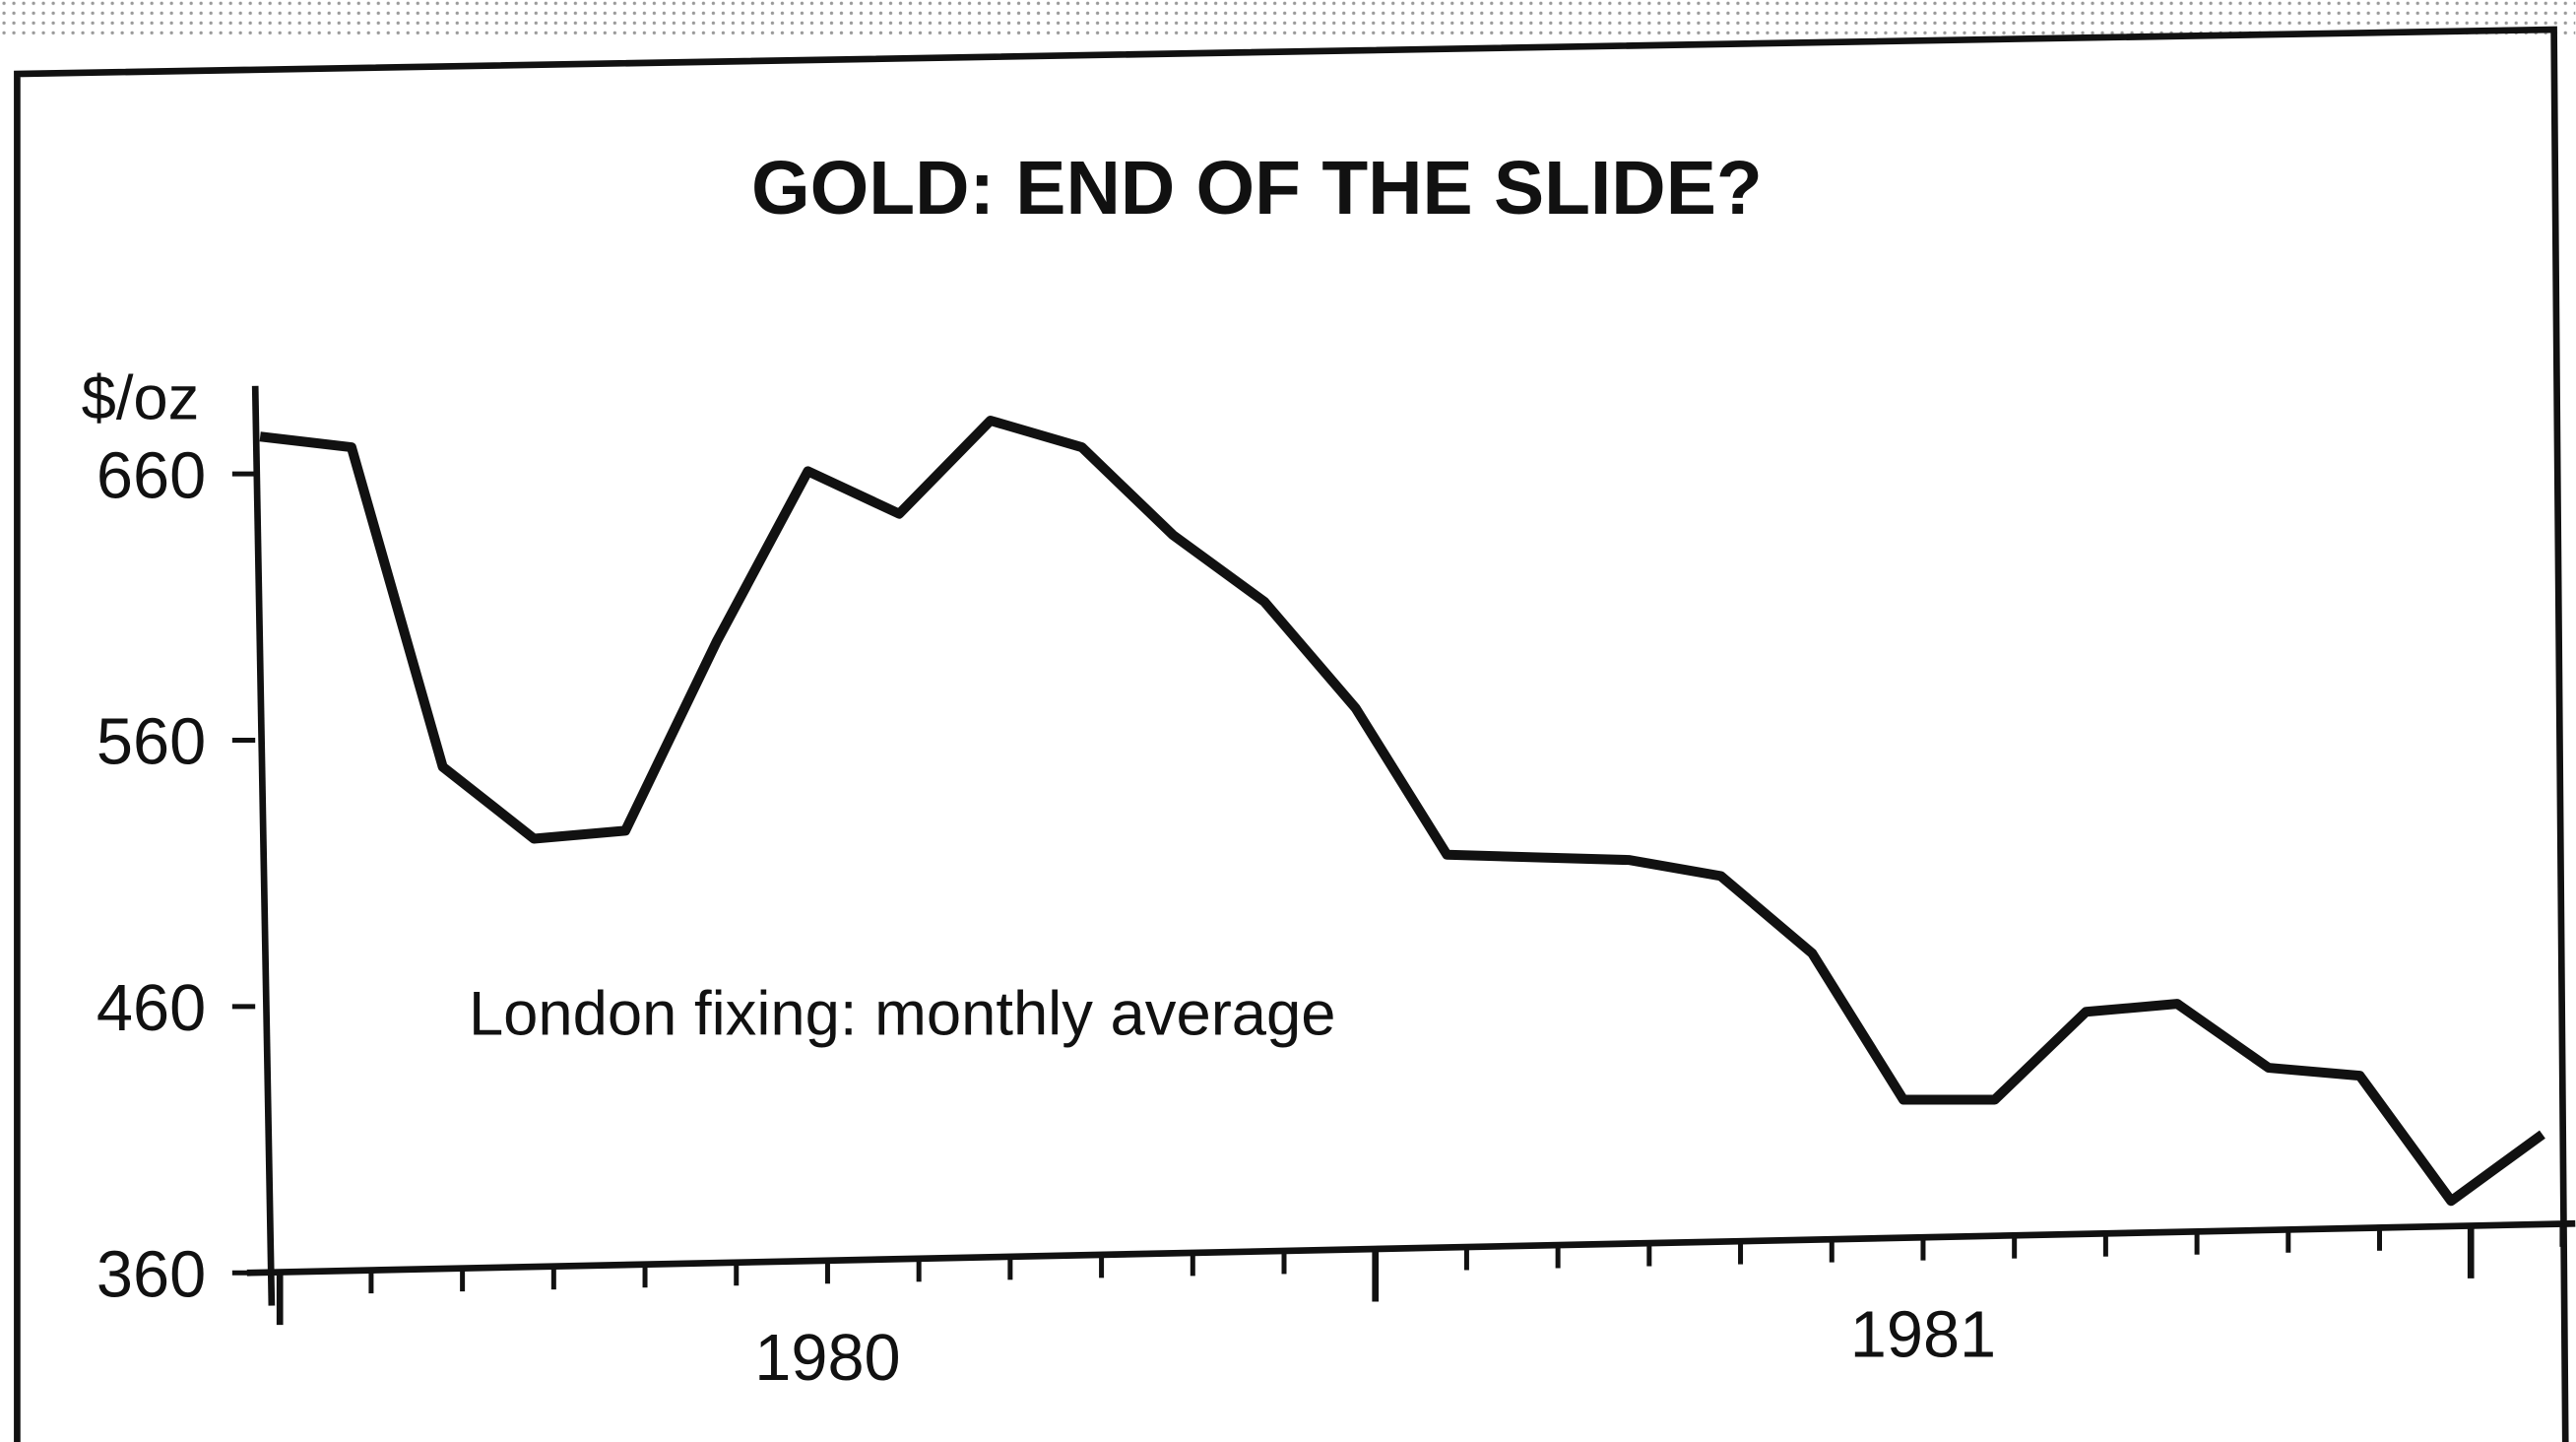 The height and width of the screenshot is (1442, 2576). I want to click on y-axis-label: $/oz, so click(141, 397).